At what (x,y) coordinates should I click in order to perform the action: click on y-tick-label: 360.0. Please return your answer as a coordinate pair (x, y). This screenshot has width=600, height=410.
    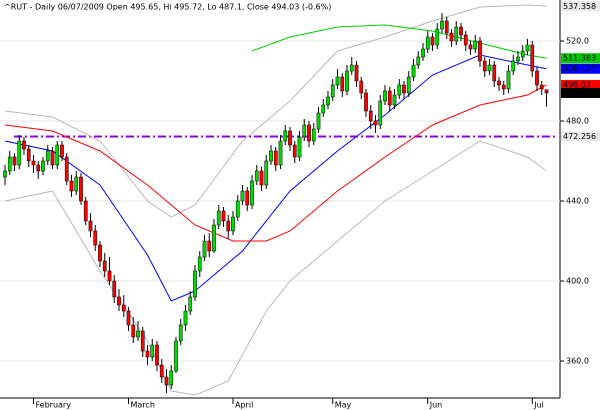
    Looking at the image, I should click on (577, 361).